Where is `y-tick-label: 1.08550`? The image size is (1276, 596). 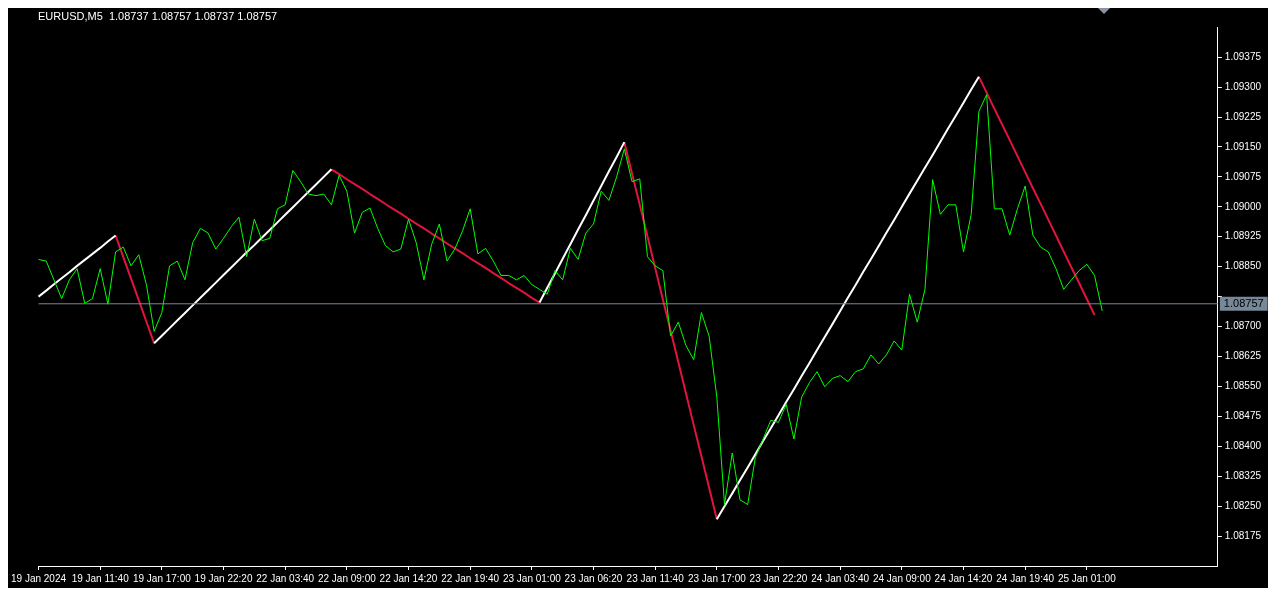 y-tick-label: 1.08550 is located at coordinates (1243, 386).